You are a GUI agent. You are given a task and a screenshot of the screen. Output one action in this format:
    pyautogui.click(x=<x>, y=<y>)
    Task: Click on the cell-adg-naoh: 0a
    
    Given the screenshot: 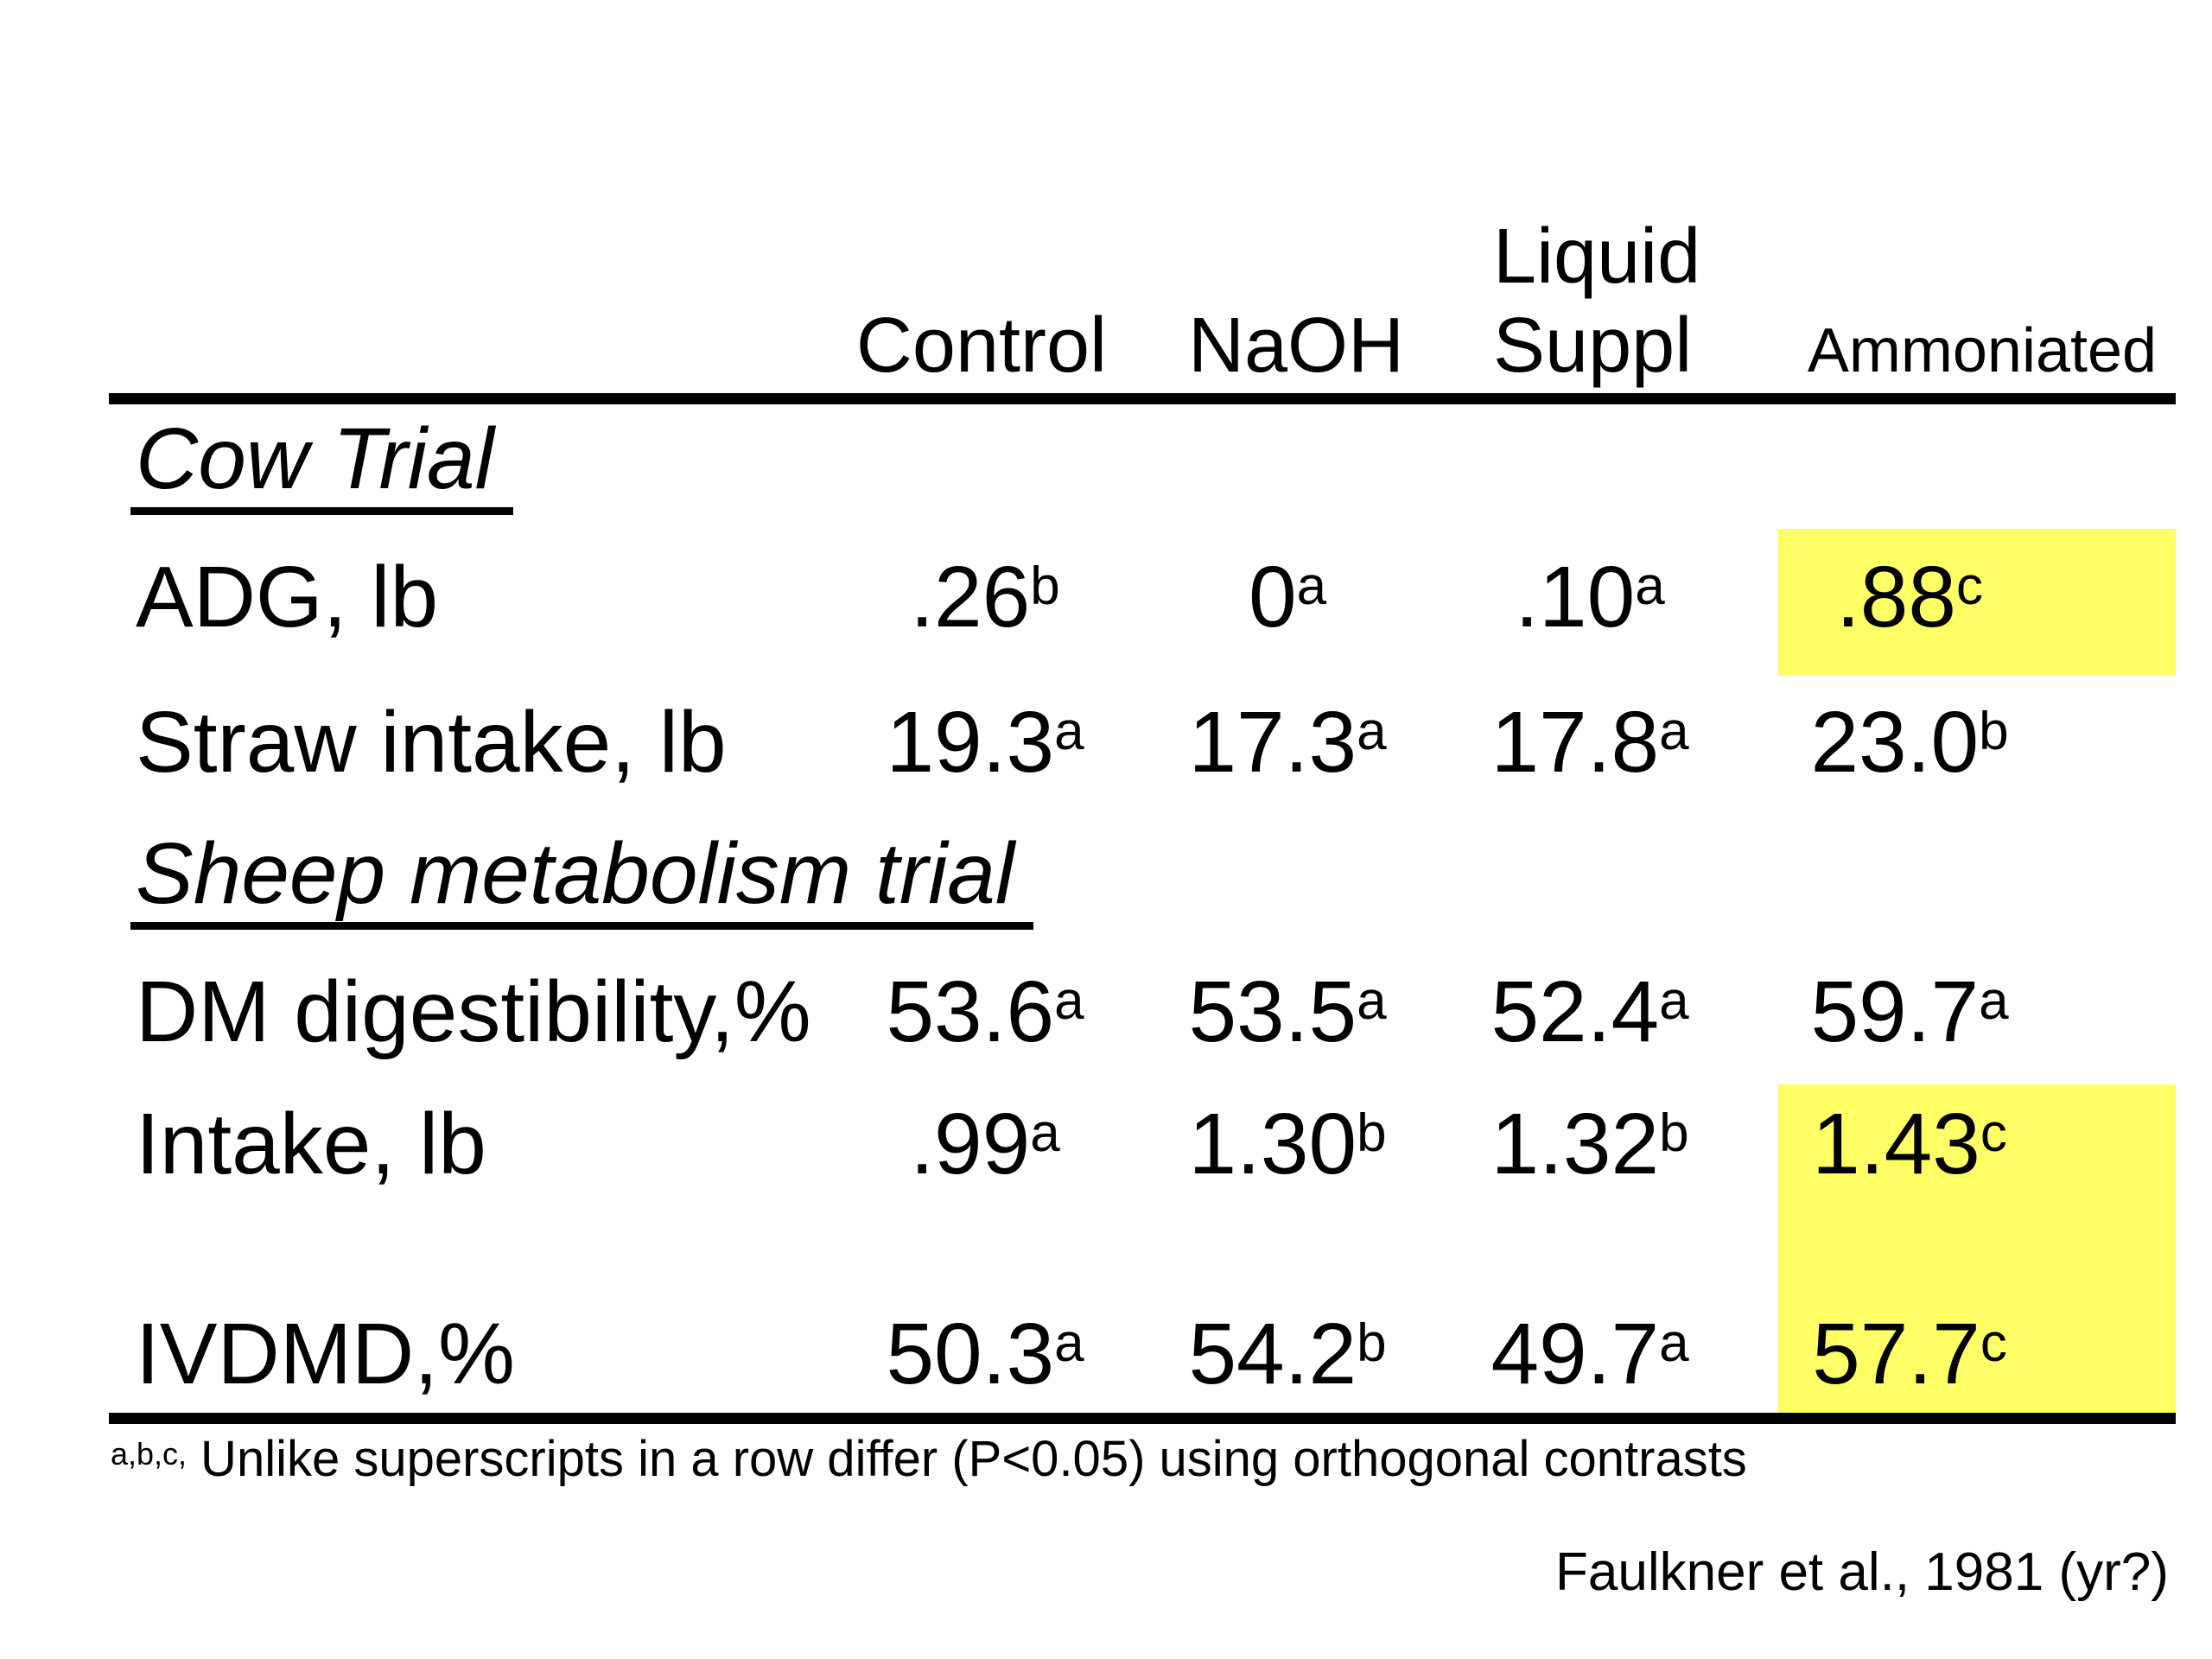 What is the action you would take?
    pyautogui.click(x=1287, y=597)
    